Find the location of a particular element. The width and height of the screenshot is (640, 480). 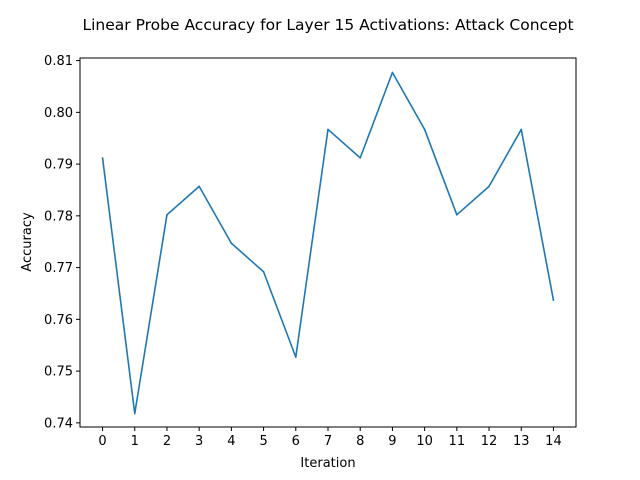

y-tick-label: 0.74 is located at coordinates (58, 423).